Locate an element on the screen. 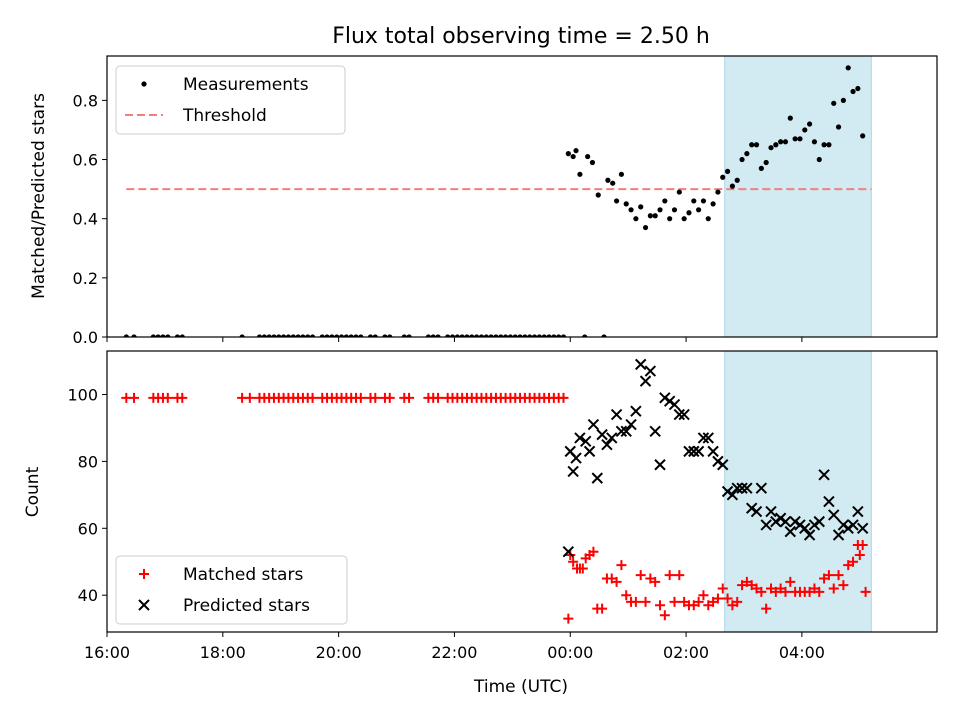 Image resolution: width=960 pixels, height=720 pixels. legend-label: Matched stars is located at coordinates (243, 575).